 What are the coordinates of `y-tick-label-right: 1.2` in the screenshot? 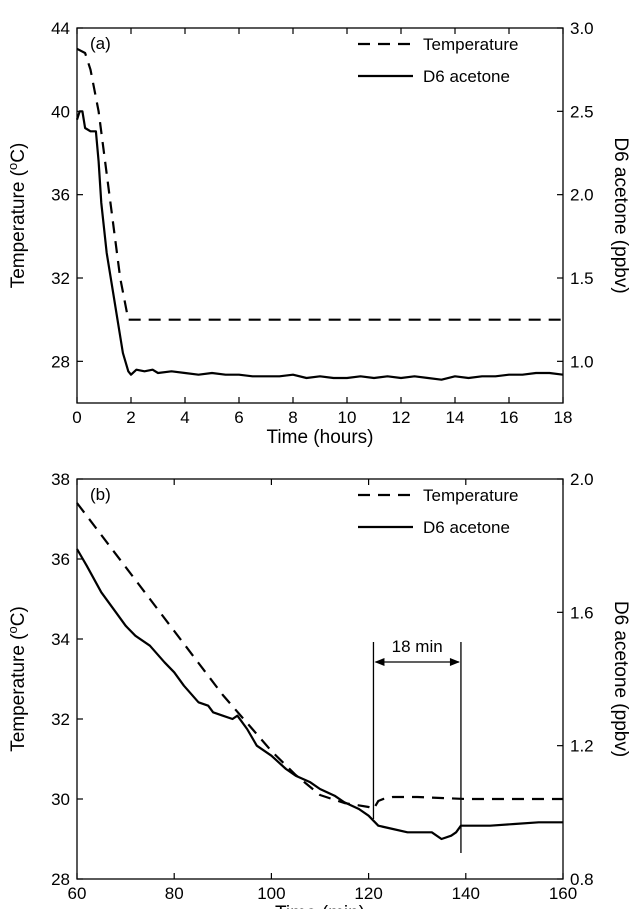 It's located at (582, 746).